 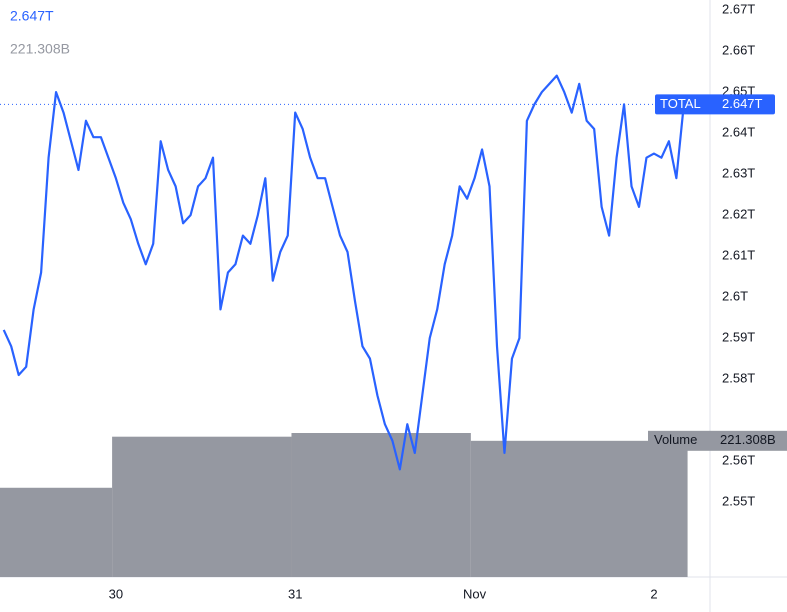 What do you see at coordinates (738, 173) in the screenshot?
I see `y-tick-label: 2.63T` at bounding box center [738, 173].